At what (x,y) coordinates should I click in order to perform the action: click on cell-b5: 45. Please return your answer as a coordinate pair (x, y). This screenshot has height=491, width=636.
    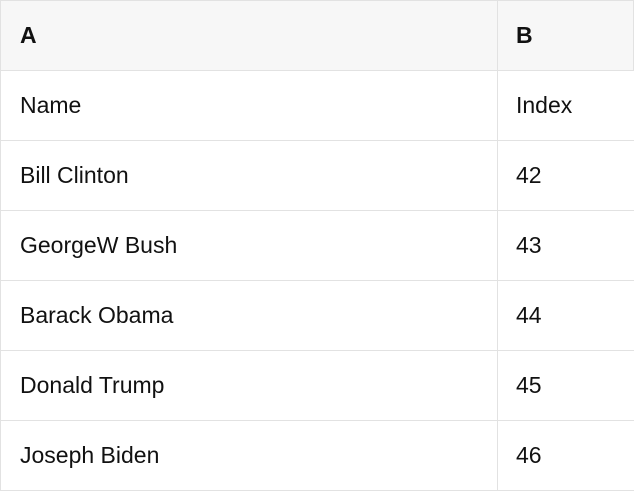
    Looking at the image, I should click on (565, 385).